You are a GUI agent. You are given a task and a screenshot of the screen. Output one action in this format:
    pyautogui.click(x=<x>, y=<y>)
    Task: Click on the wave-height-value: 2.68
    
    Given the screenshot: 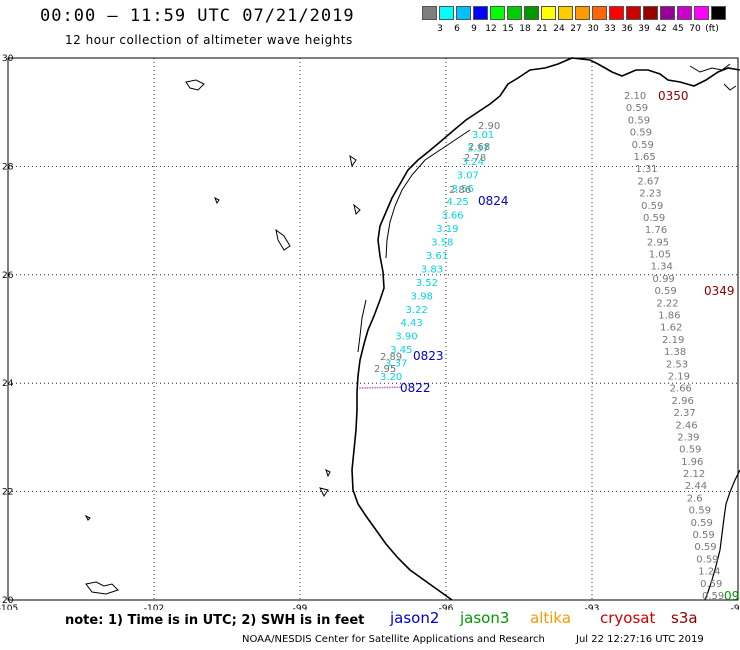 What is the action you would take?
    pyautogui.click(x=479, y=147)
    